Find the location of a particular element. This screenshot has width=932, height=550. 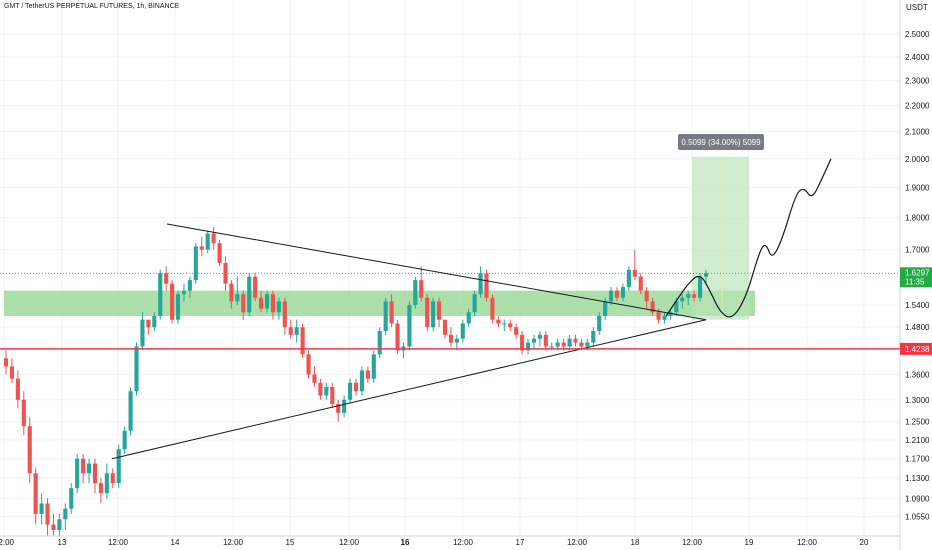

price-tick-label: 1.0550 is located at coordinates (917, 517).